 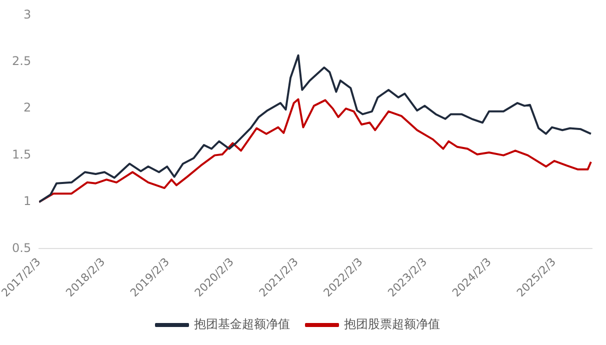 What do you see at coordinates (22, 61) in the screenshot?
I see `y-tick-label: 2.5` at bounding box center [22, 61].